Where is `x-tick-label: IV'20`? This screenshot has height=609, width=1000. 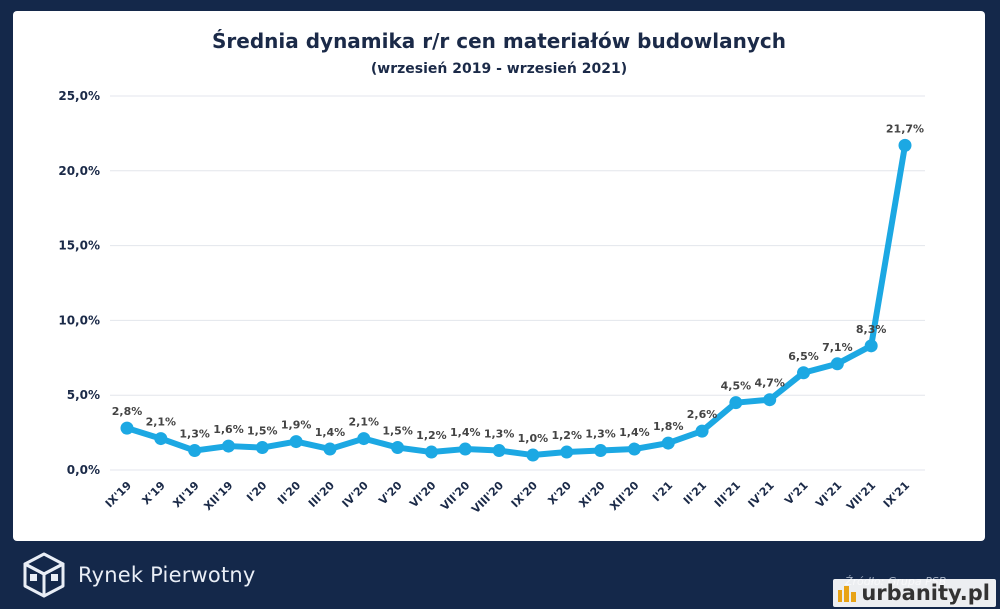
x-tick-label: IV'20 is located at coordinates (356, 495).